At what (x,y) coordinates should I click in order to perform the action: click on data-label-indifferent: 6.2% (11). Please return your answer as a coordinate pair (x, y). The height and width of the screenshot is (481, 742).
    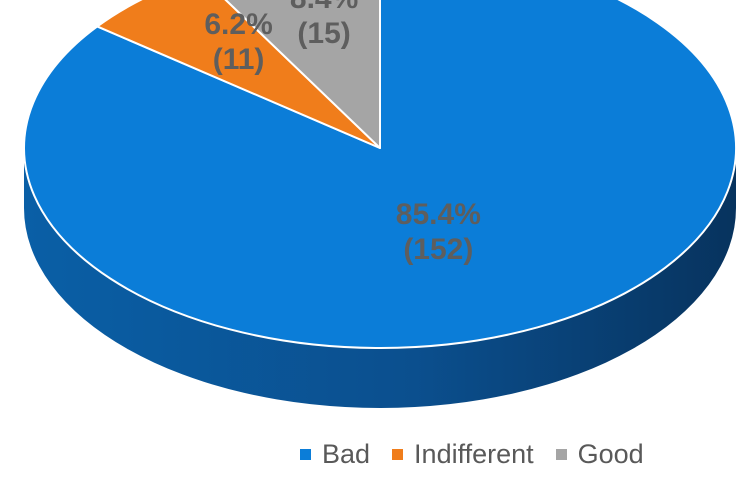
    Looking at the image, I should click on (238, 42).